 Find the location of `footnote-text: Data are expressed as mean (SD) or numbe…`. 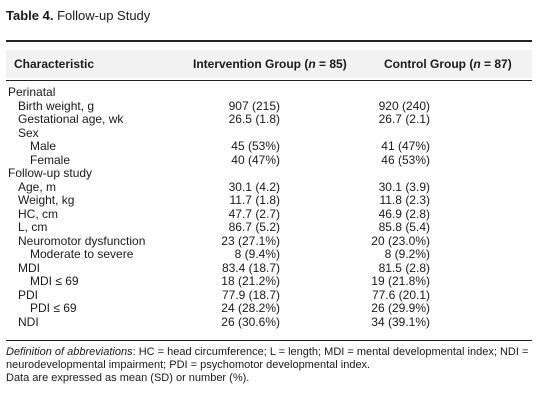

footnote-text: Data are expressed as mean (SD) or numbe… is located at coordinates (128, 378).